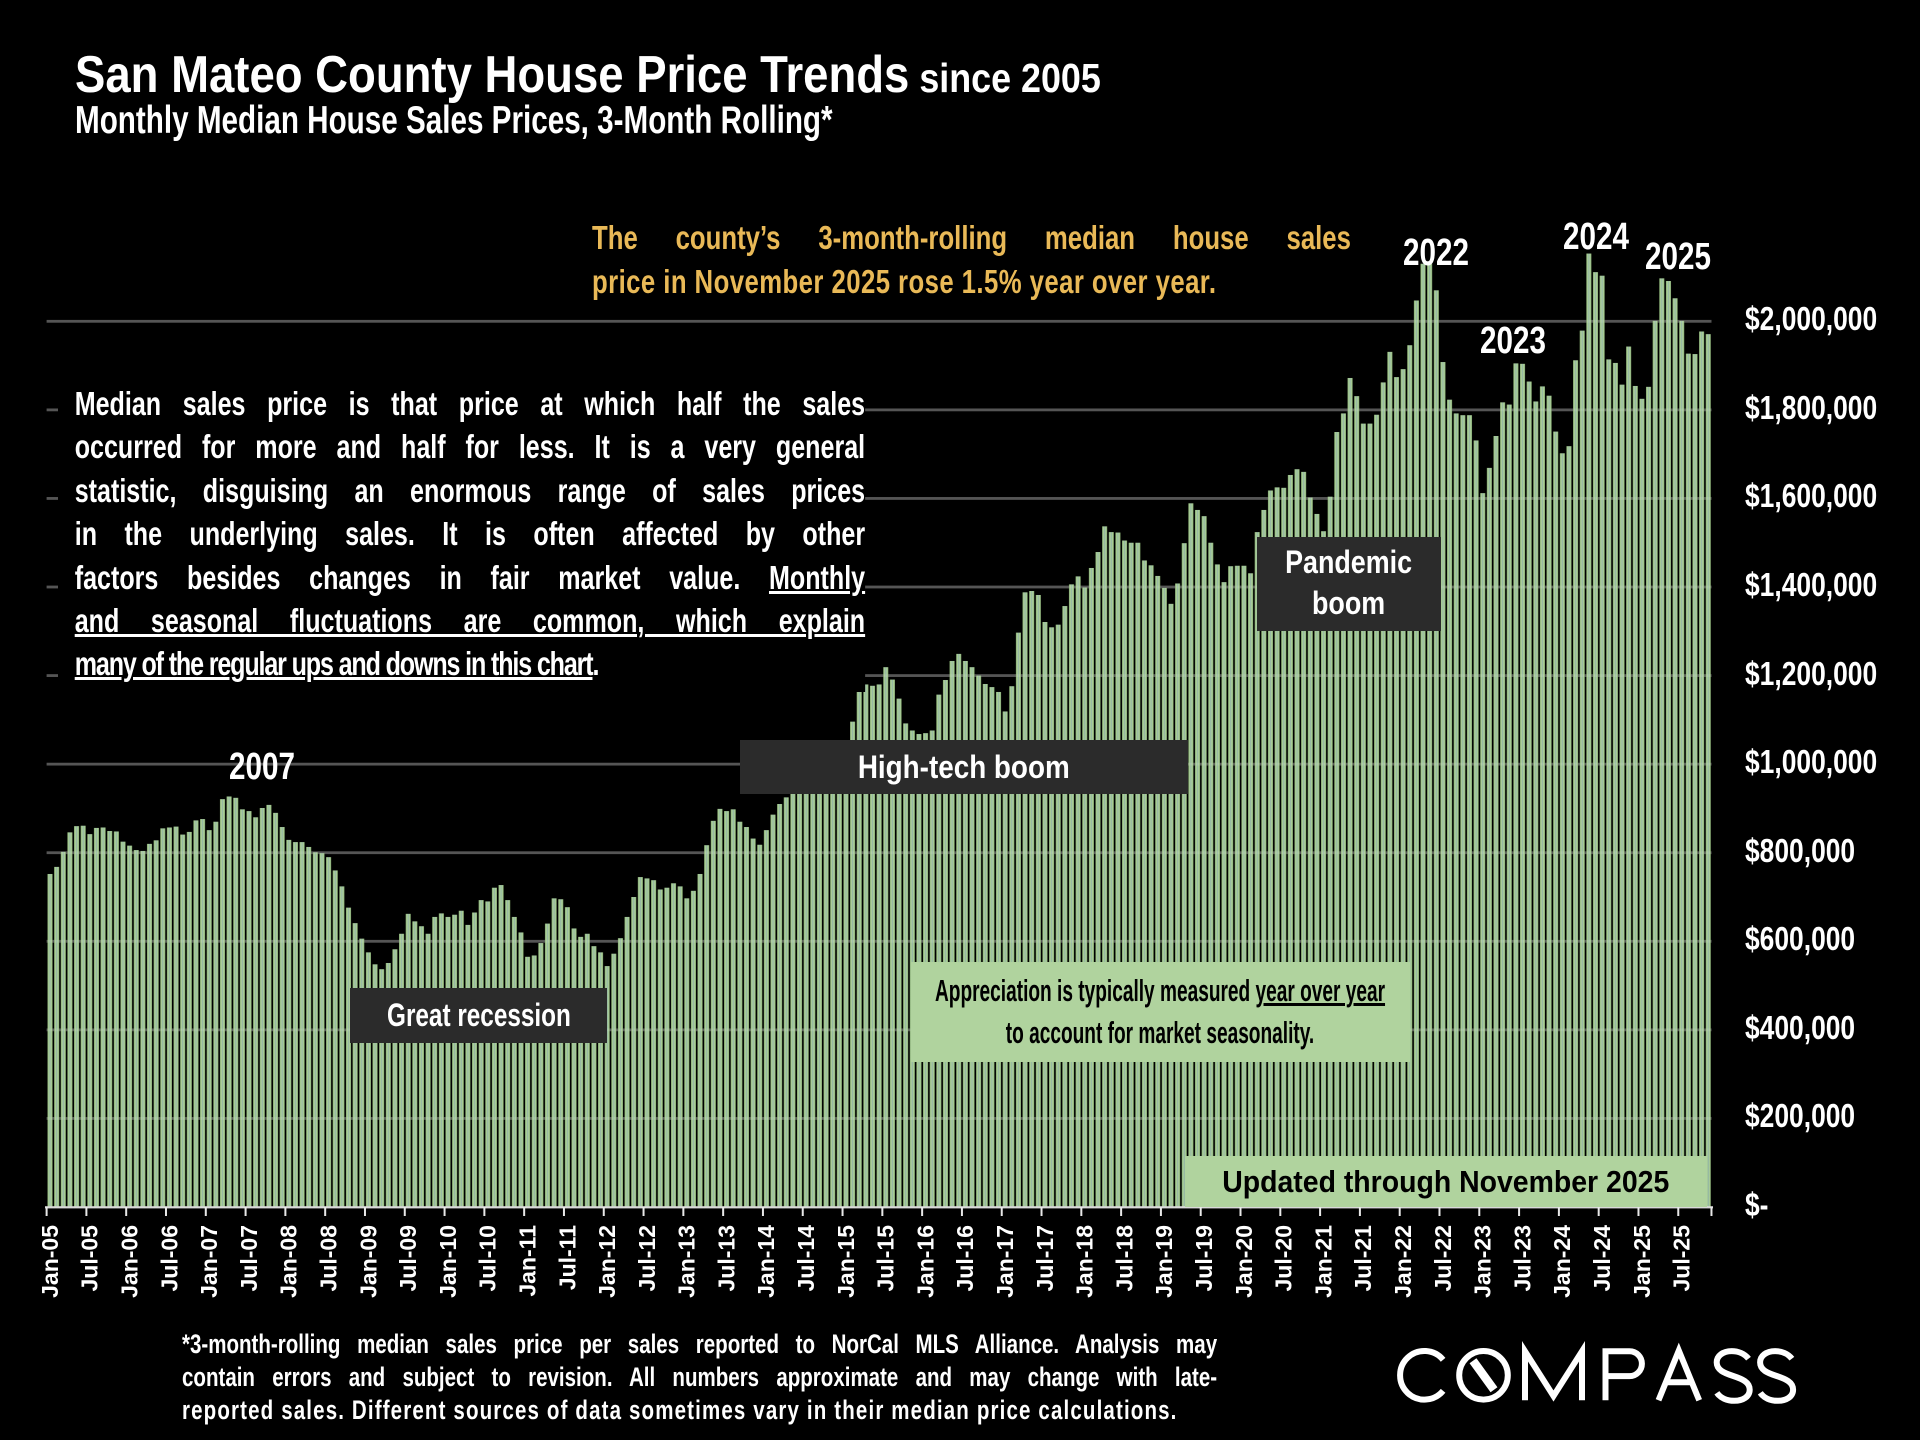 This screenshot has width=1920, height=1440. I want to click on svg-text: Jan-17, so click(1005, 1261).